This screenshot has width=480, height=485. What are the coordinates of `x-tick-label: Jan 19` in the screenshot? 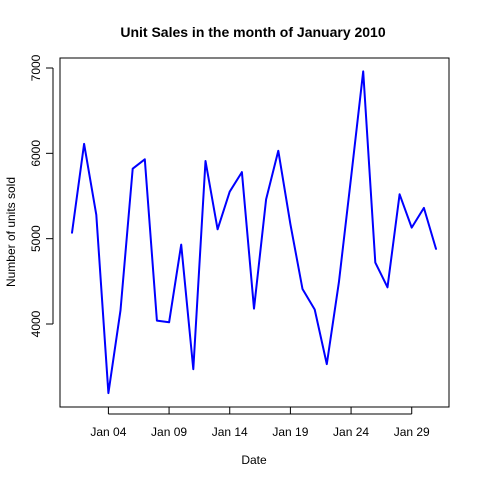 It's located at (290, 432).